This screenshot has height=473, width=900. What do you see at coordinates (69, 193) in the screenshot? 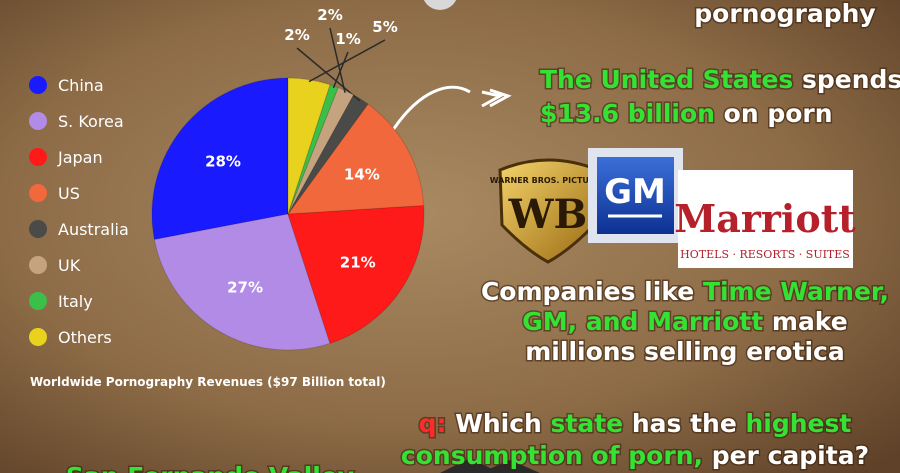
I see `legend-label: US` at bounding box center [69, 193].